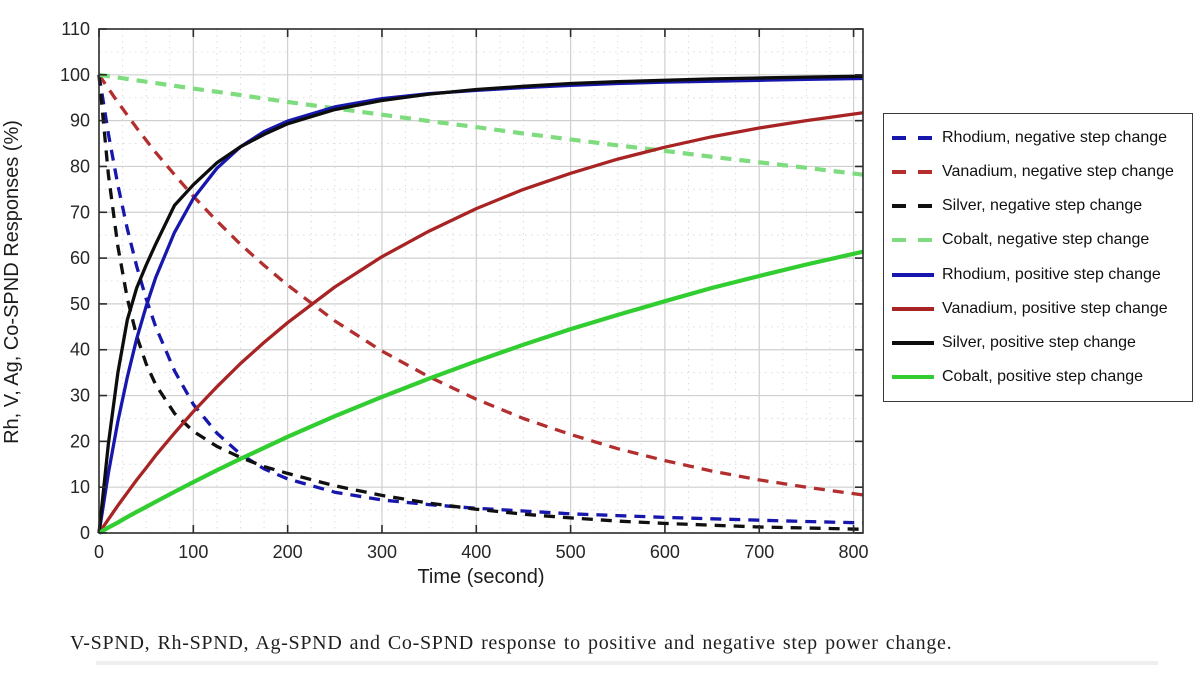 This screenshot has width=1200, height=680. Describe the element at coordinates (854, 552) in the screenshot. I see `x-tick-label: 800` at that location.